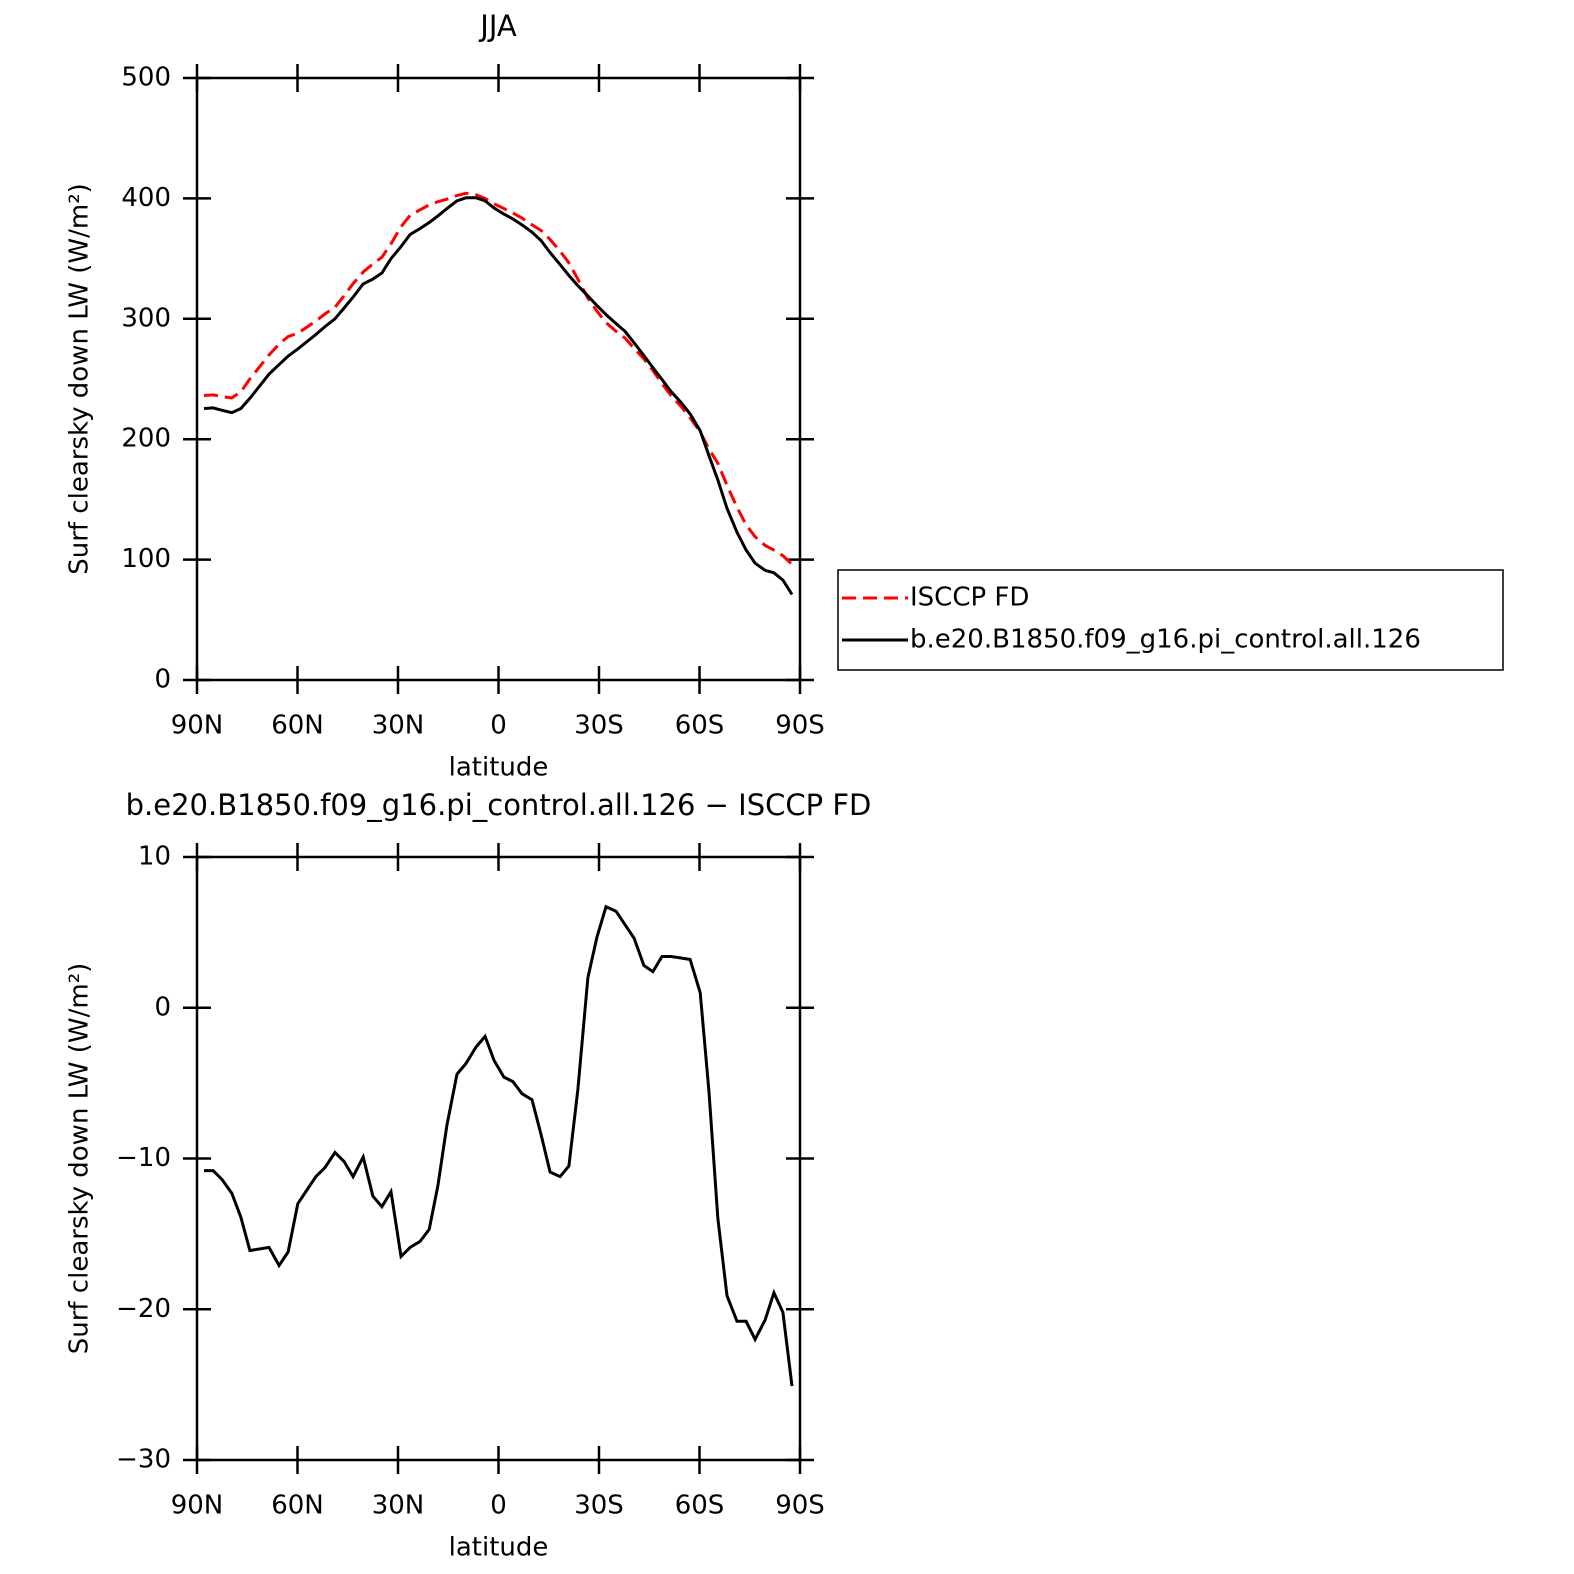 Image resolution: width=1574 pixels, height=1574 pixels. Describe the element at coordinates (1170, 620) in the screenshot. I see `legend-box` at that location.